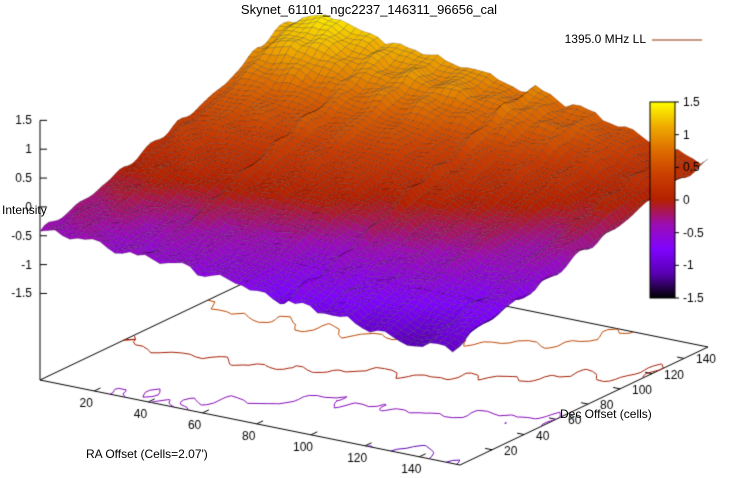 This screenshot has width=738, height=478. I want to click on y-axis-label: Dec Offset (cells), so click(606, 414).